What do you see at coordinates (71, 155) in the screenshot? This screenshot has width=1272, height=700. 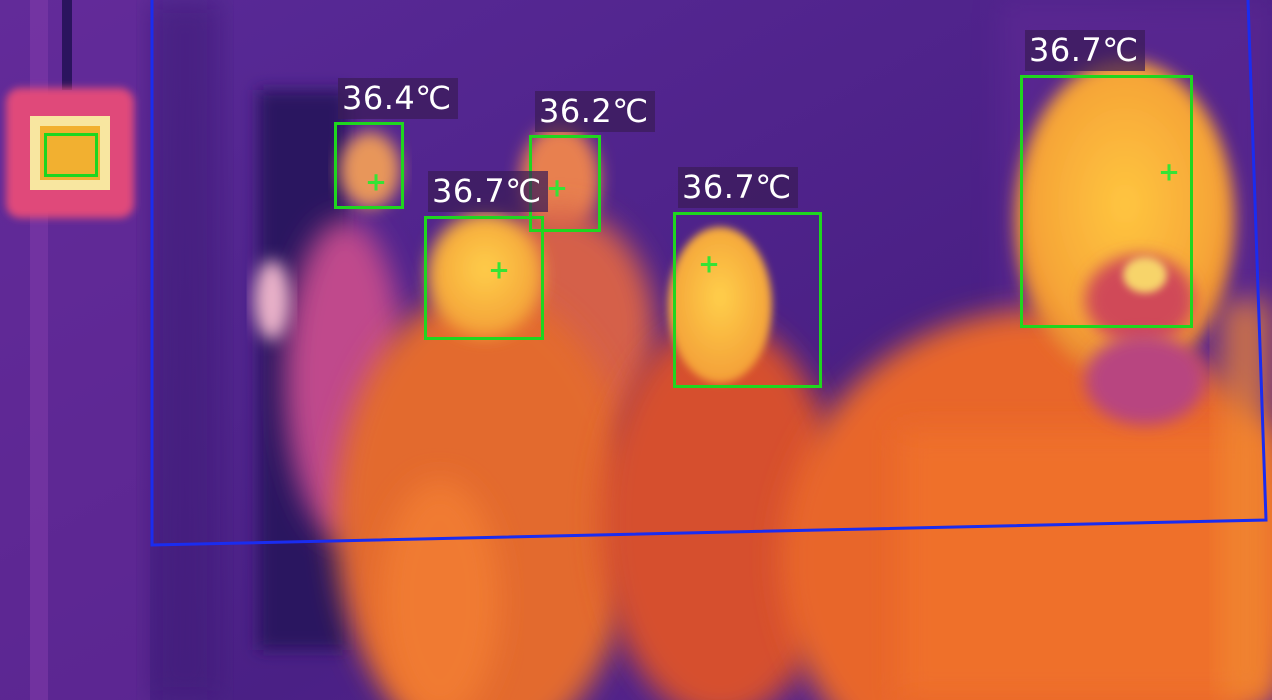 I see `reference-detection-box` at bounding box center [71, 155].